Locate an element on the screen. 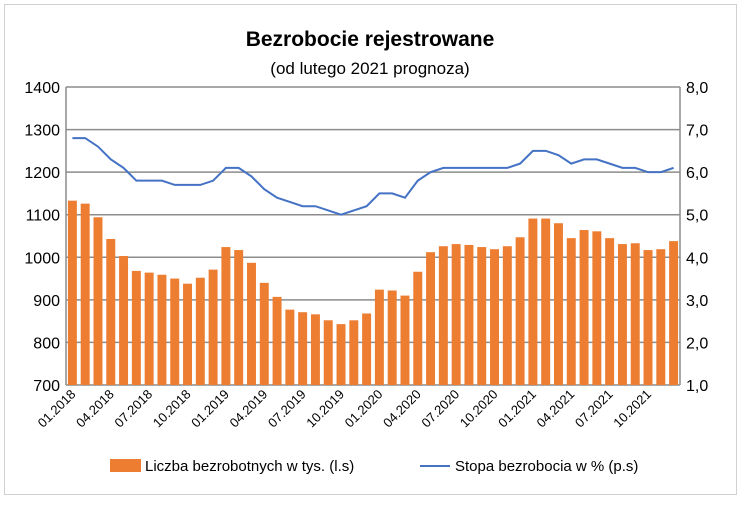 The height and width of the screenshot is (505, 741). y-left-tick-label: 900 is located at coordinates (46, 301).